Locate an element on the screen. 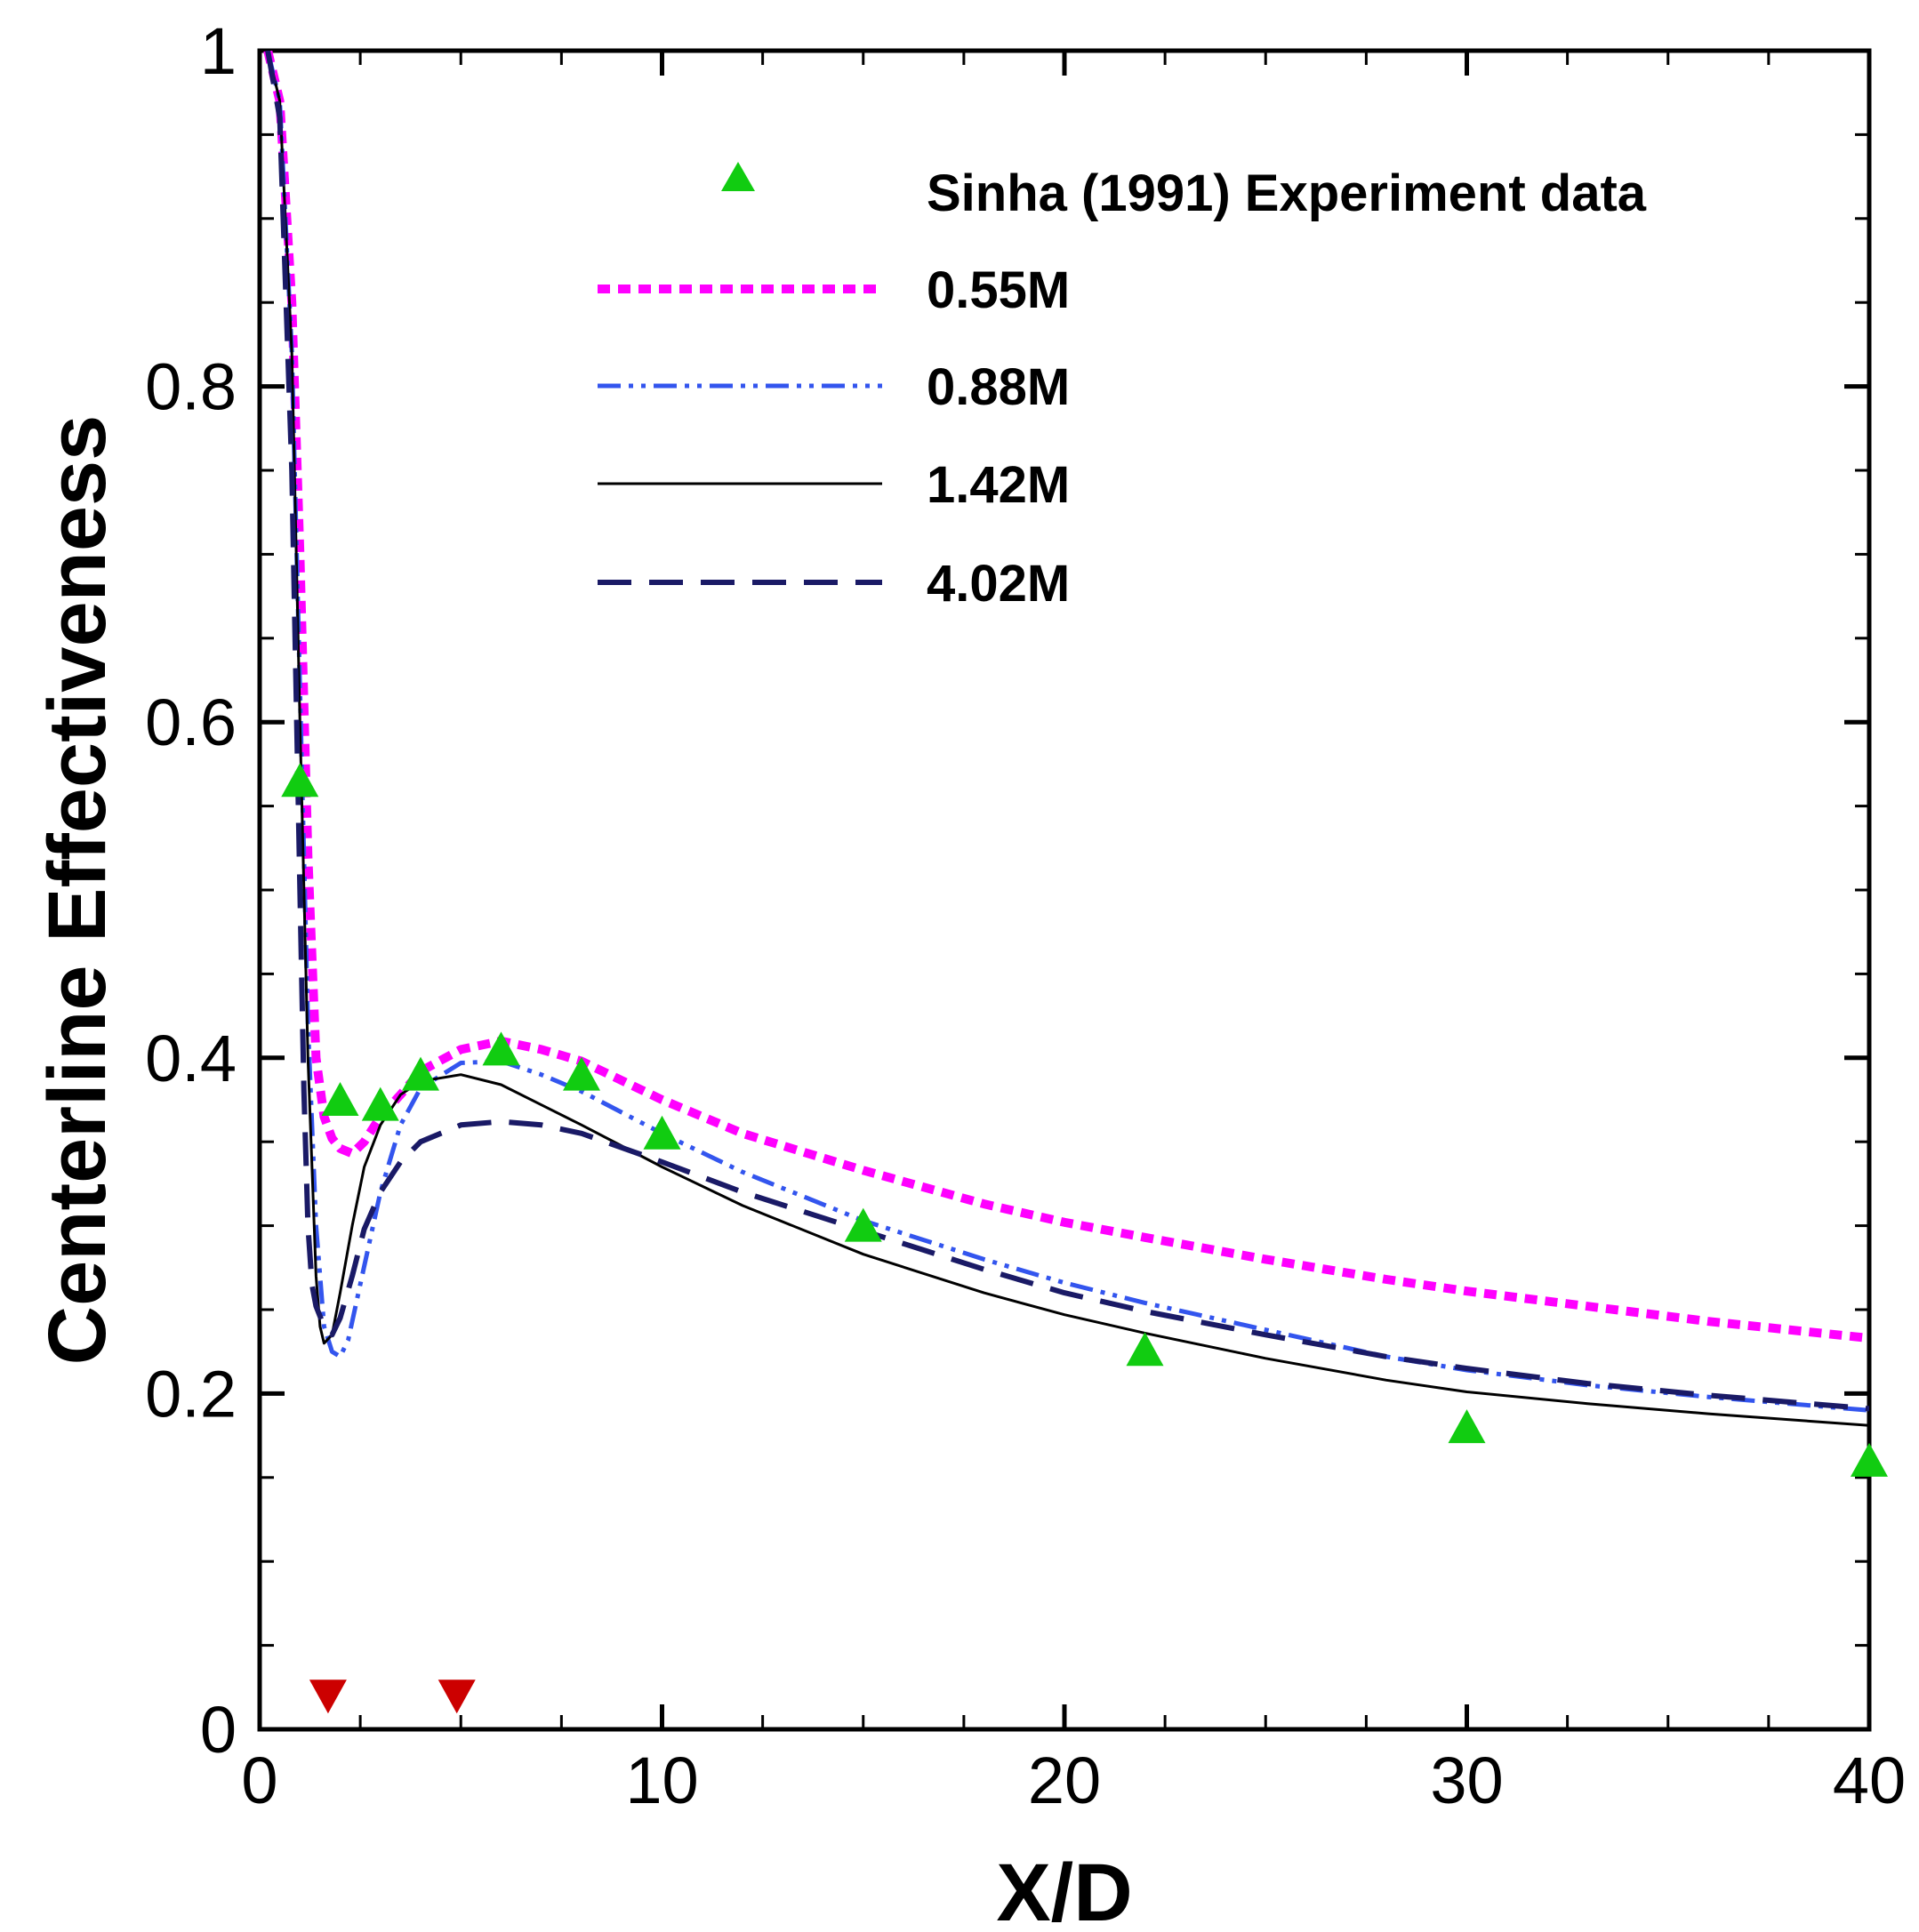 This screenshot has height=1932, width=1919. x-tick-label: 10 is located at coordinates (662, 1781).